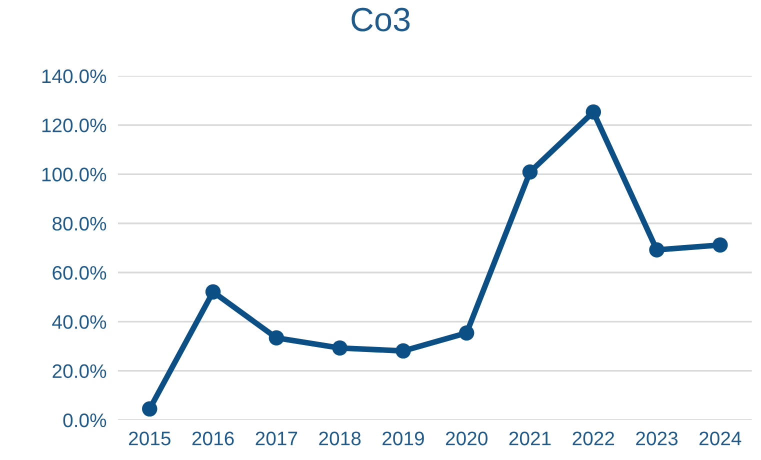 This screenshot has height=460, width=761. I want to click on x-tick-label: 2017, so click(277, 439).